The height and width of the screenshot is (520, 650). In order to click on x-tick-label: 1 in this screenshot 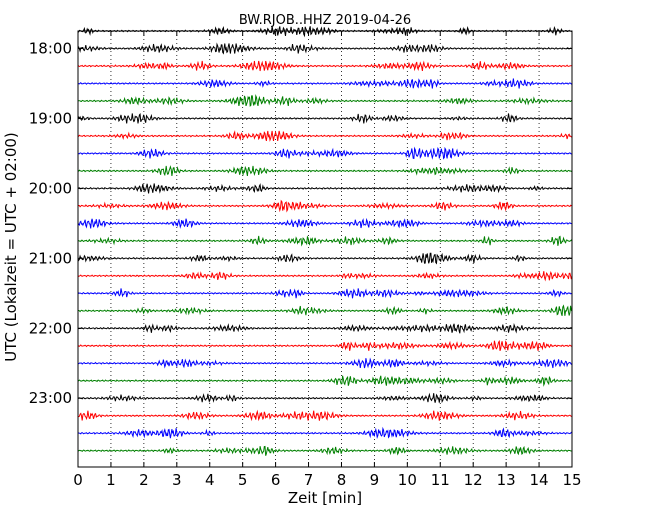, I will do `click(111, 480)`.